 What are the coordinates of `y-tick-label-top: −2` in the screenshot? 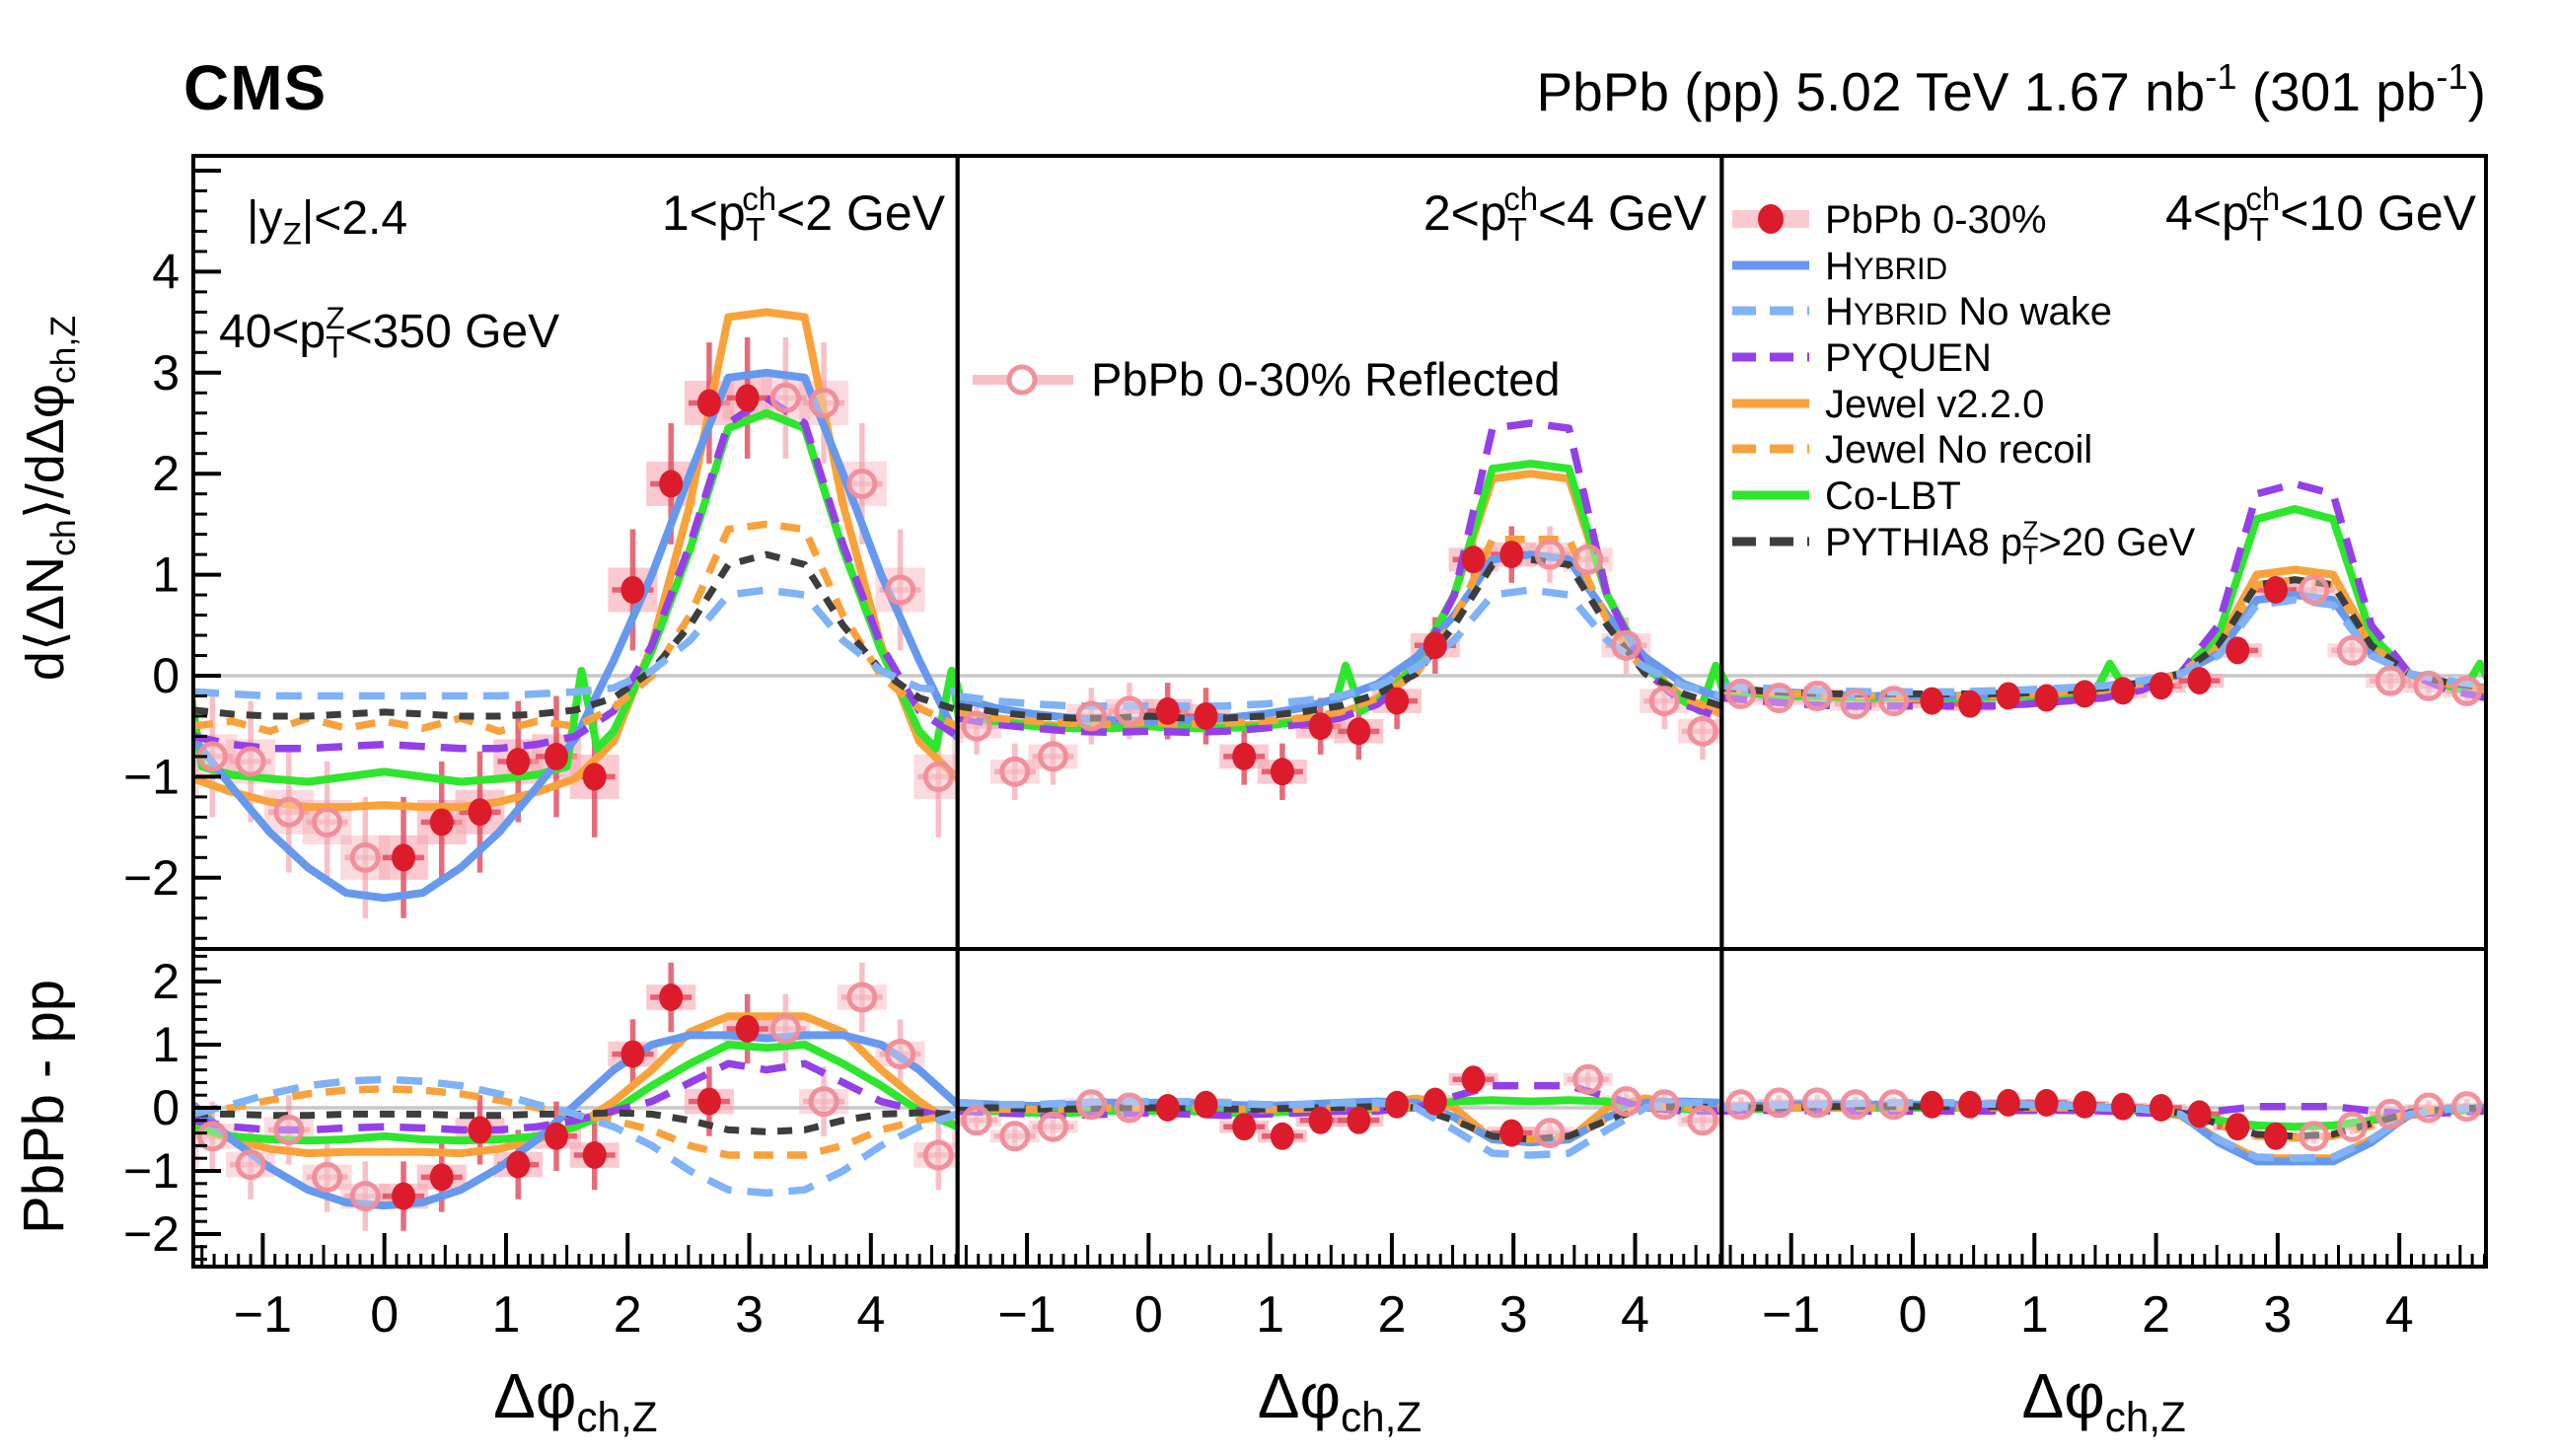 It's located at (152, 878).